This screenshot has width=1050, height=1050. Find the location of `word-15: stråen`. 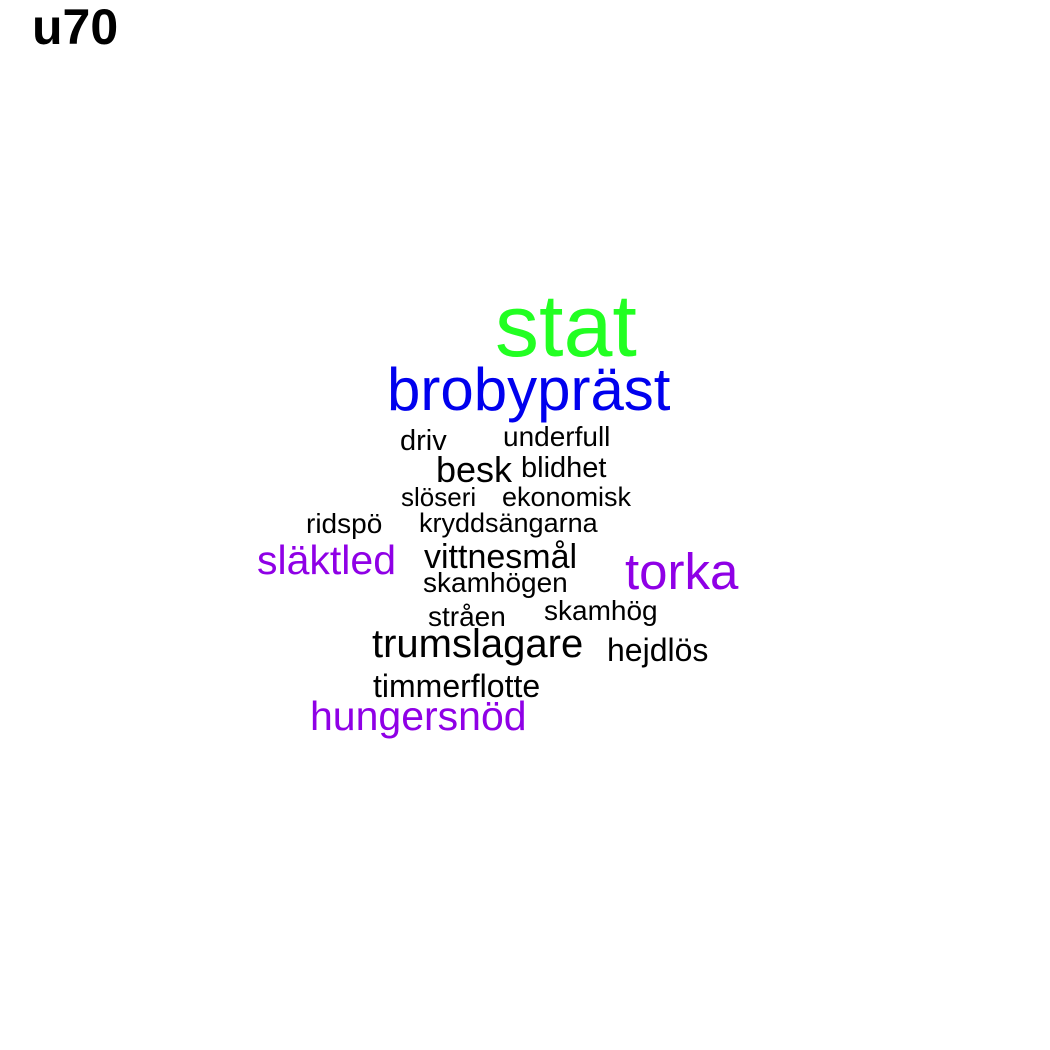

word-15: stråen is located at coordinates (467, 616).